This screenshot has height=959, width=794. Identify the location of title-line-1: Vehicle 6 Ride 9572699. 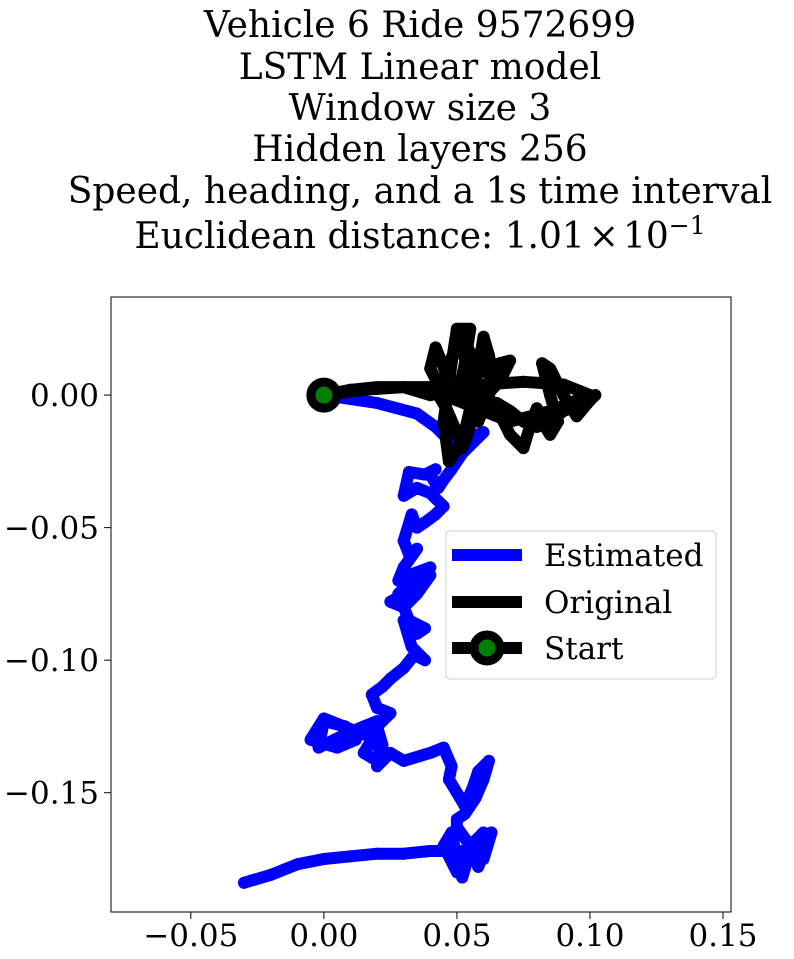
(419, 25).